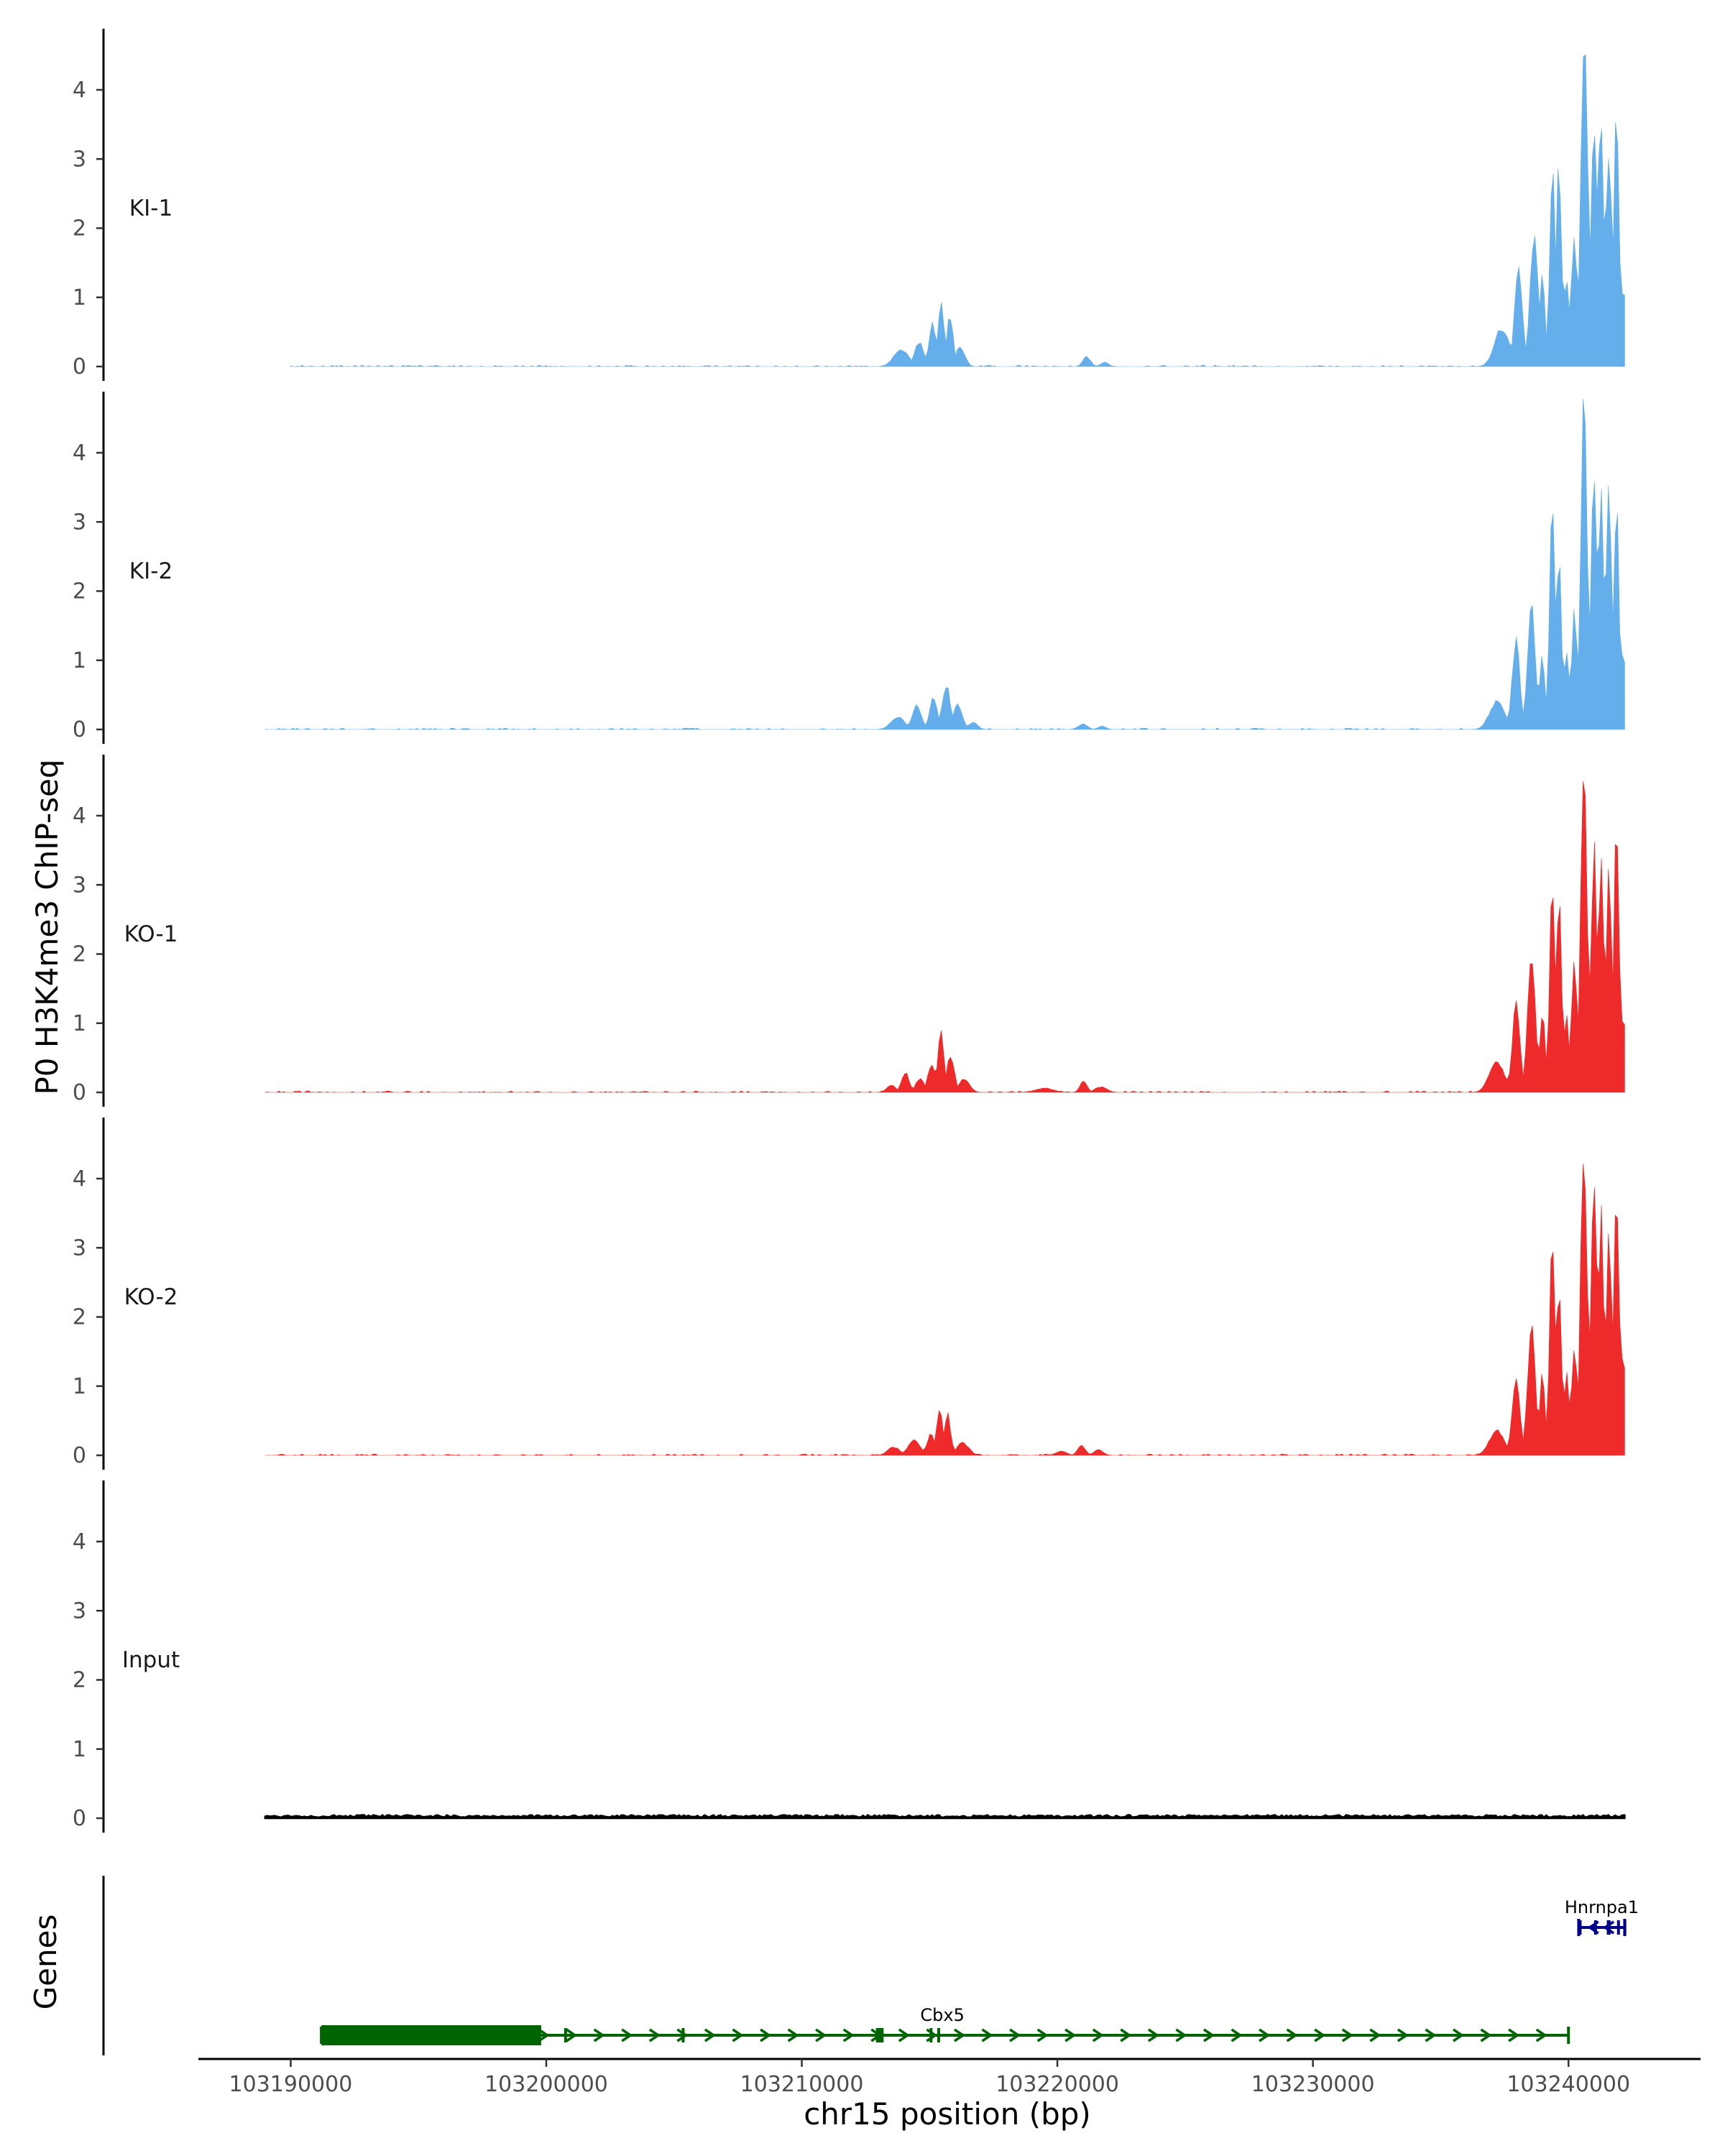  I want to click on gene-label: Cbx5, so click(942, 2015).